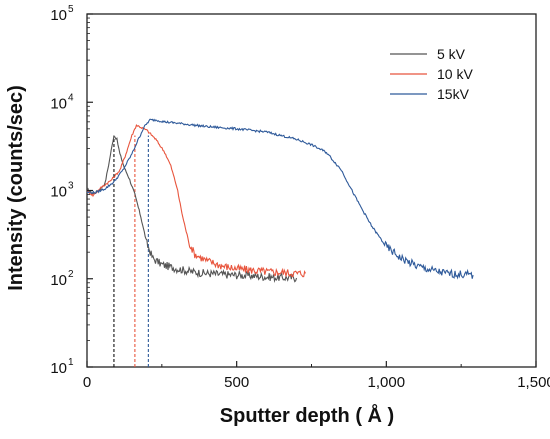 The width and height of the screenshot is (550, 439). I want to click on y-tick-exponent: 5, so click(71, 9).